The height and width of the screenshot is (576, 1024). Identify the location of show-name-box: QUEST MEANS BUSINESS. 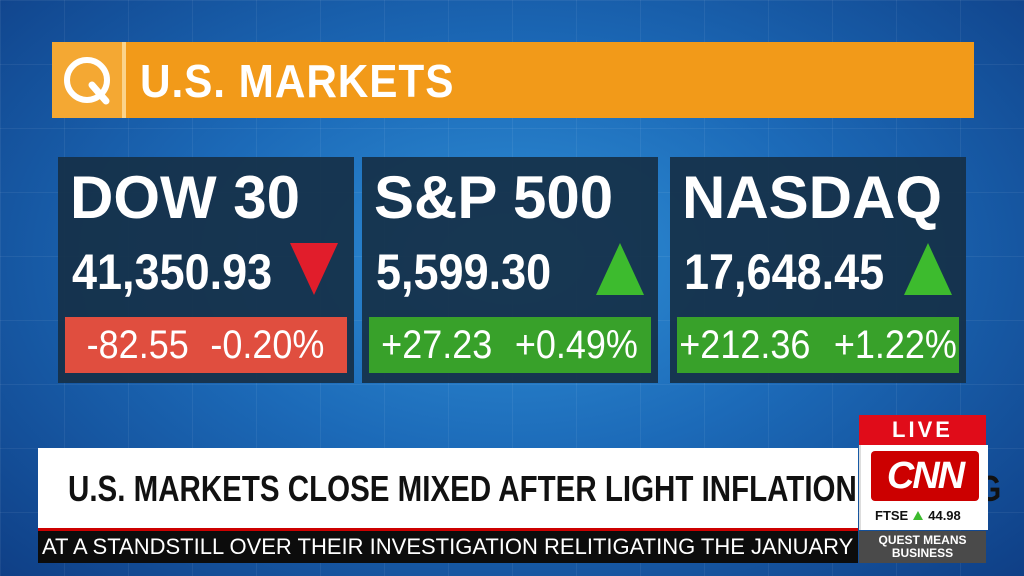
(922, 547).